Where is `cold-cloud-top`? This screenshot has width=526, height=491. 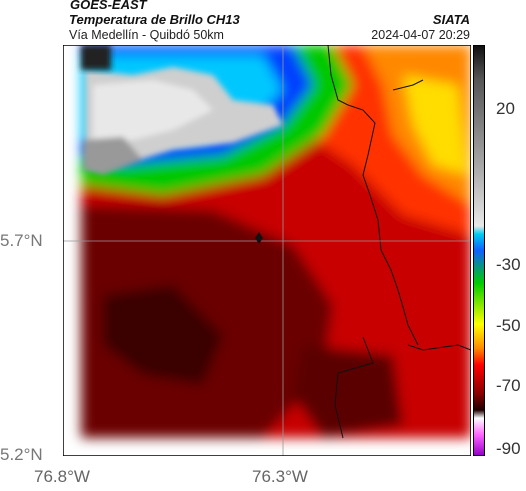
cold-cloud-top is located at coordinates (183, 121).